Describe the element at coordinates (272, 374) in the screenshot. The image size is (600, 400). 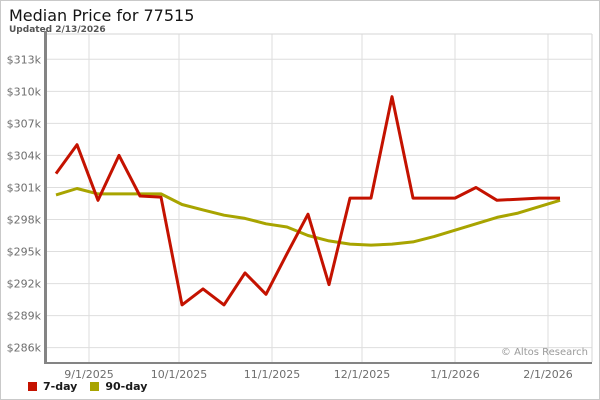
I see `x-tick-label: 11/1/2025` at that location.